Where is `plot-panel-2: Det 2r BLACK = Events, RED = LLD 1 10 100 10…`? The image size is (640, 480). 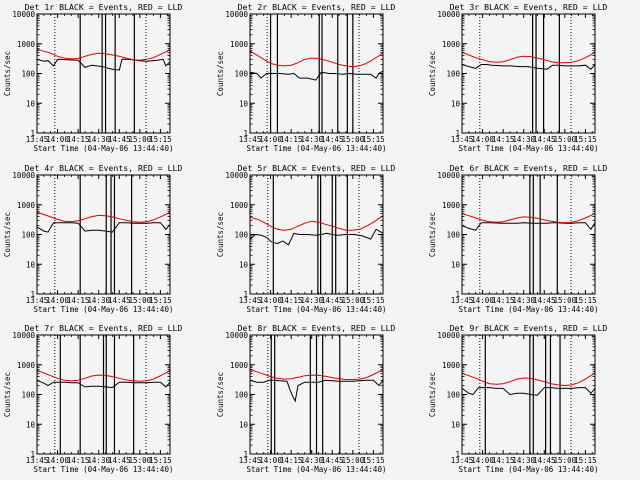
plot-panel-2: Det 2r BLACK = Events, RED = LLD 1 10 100 10… is located at coordinates (305, 77).